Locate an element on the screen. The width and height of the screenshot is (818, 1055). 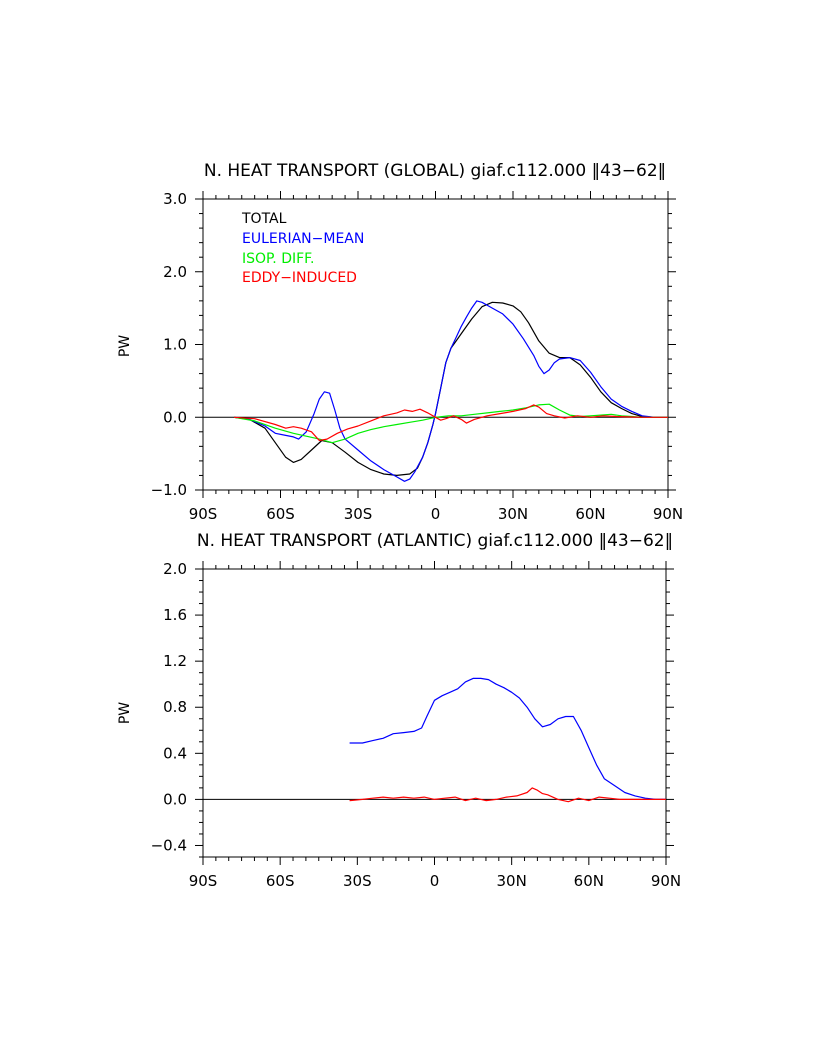
atlantic-x-tick-label: 90N is located at coordinates (666, 881).